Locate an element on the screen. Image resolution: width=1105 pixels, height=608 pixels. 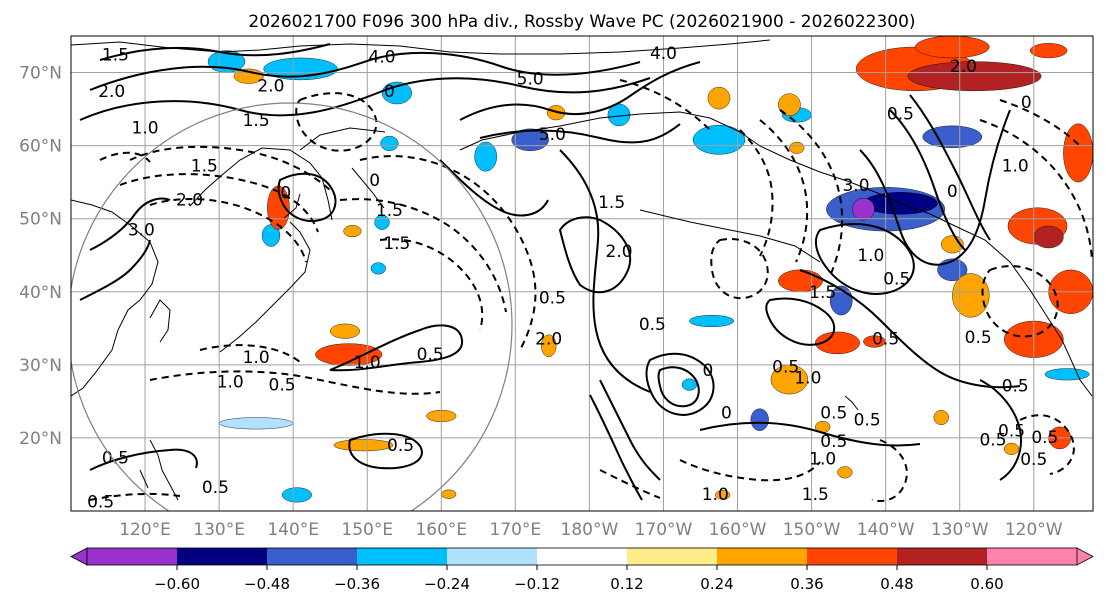
colorbar-frame is located at coordinates (582, 556).